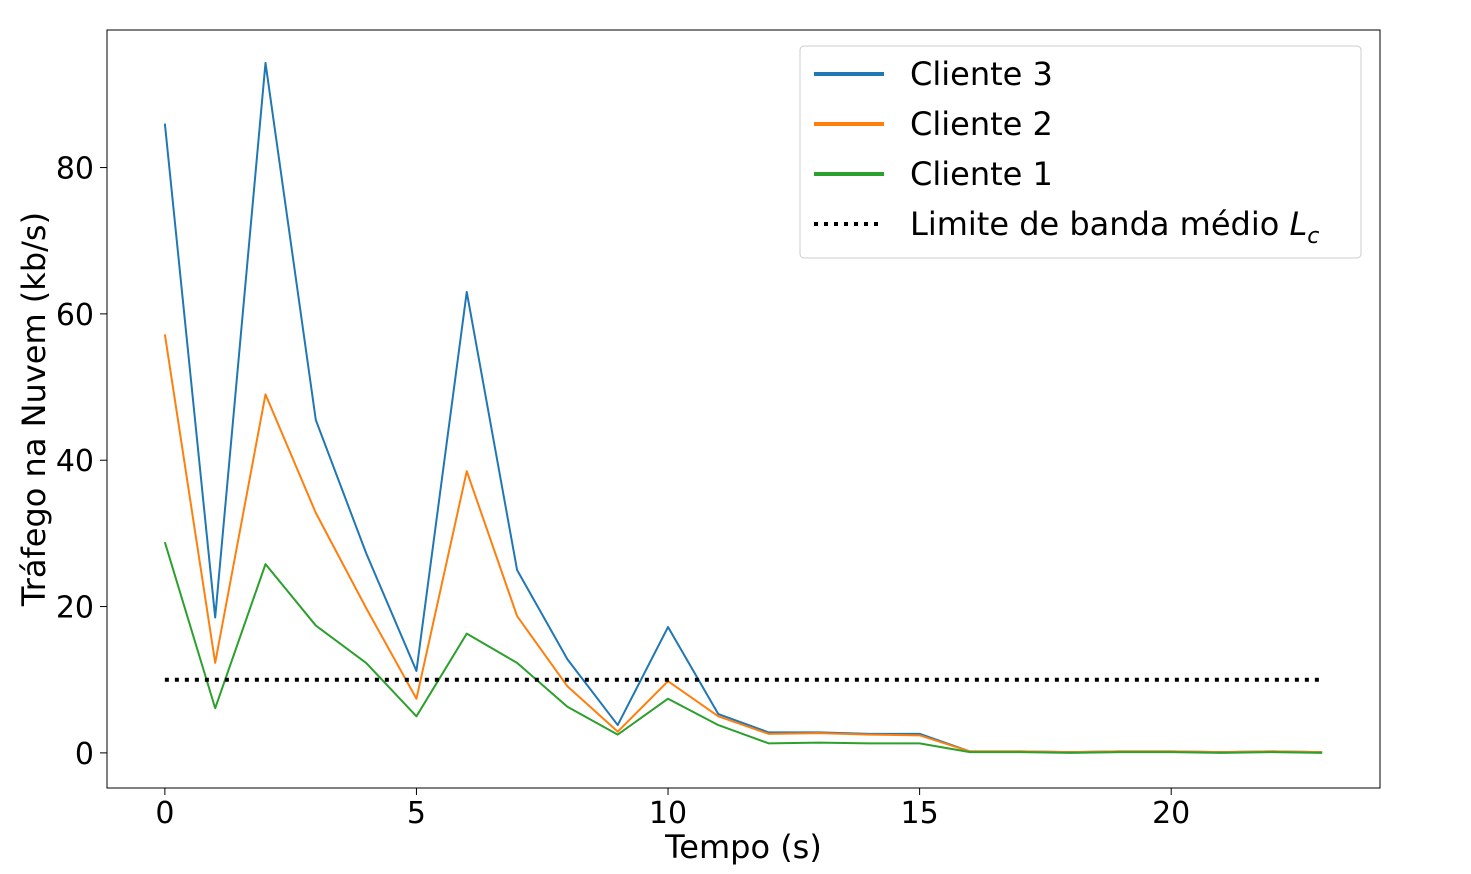 This screenshot has width=1471, height=874. What do you see at coordinates (981, 174) in the screenshot?
I see `legend-label: Cliente 1` at bounding box center [981, 174].